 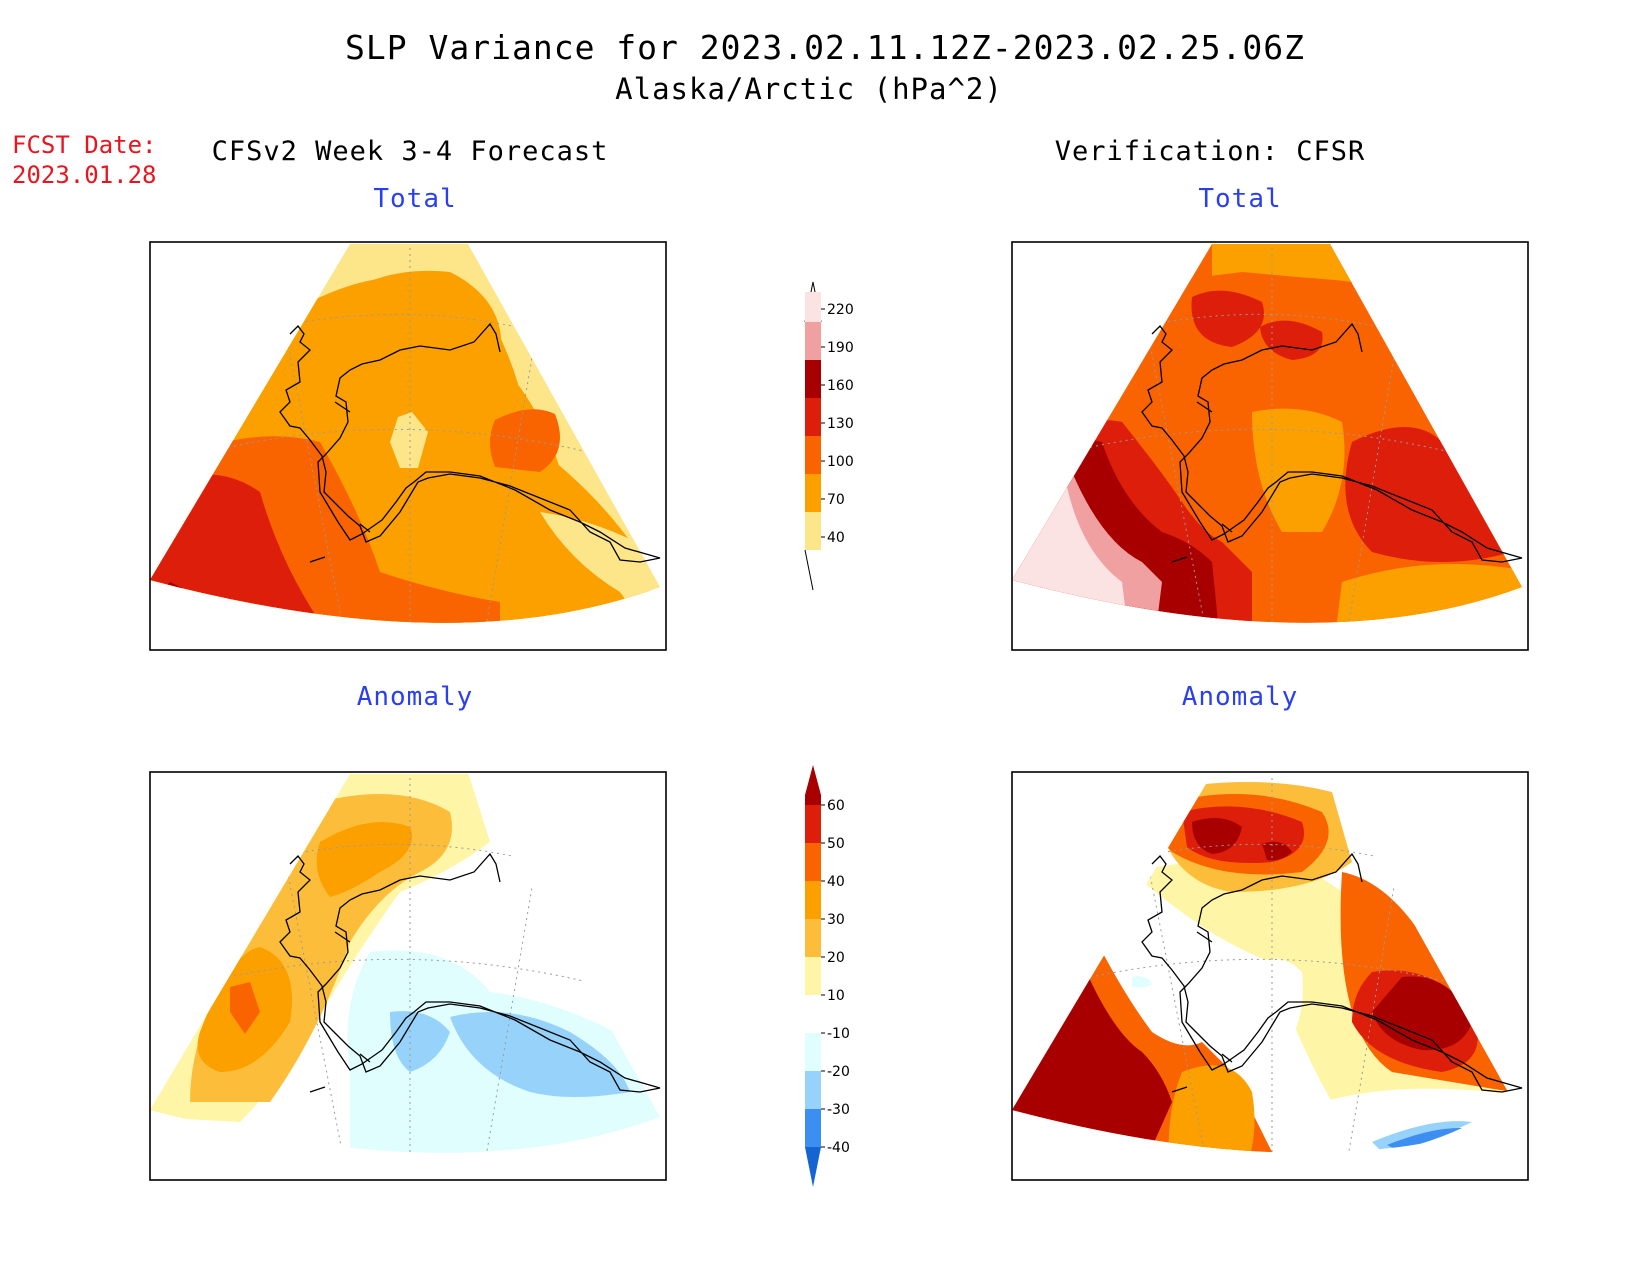 What do you see at coordinates (838, 1034) in the screenshot?
I see `anomaly-colorbar-label: -10` at bounding box center [838, 1034].